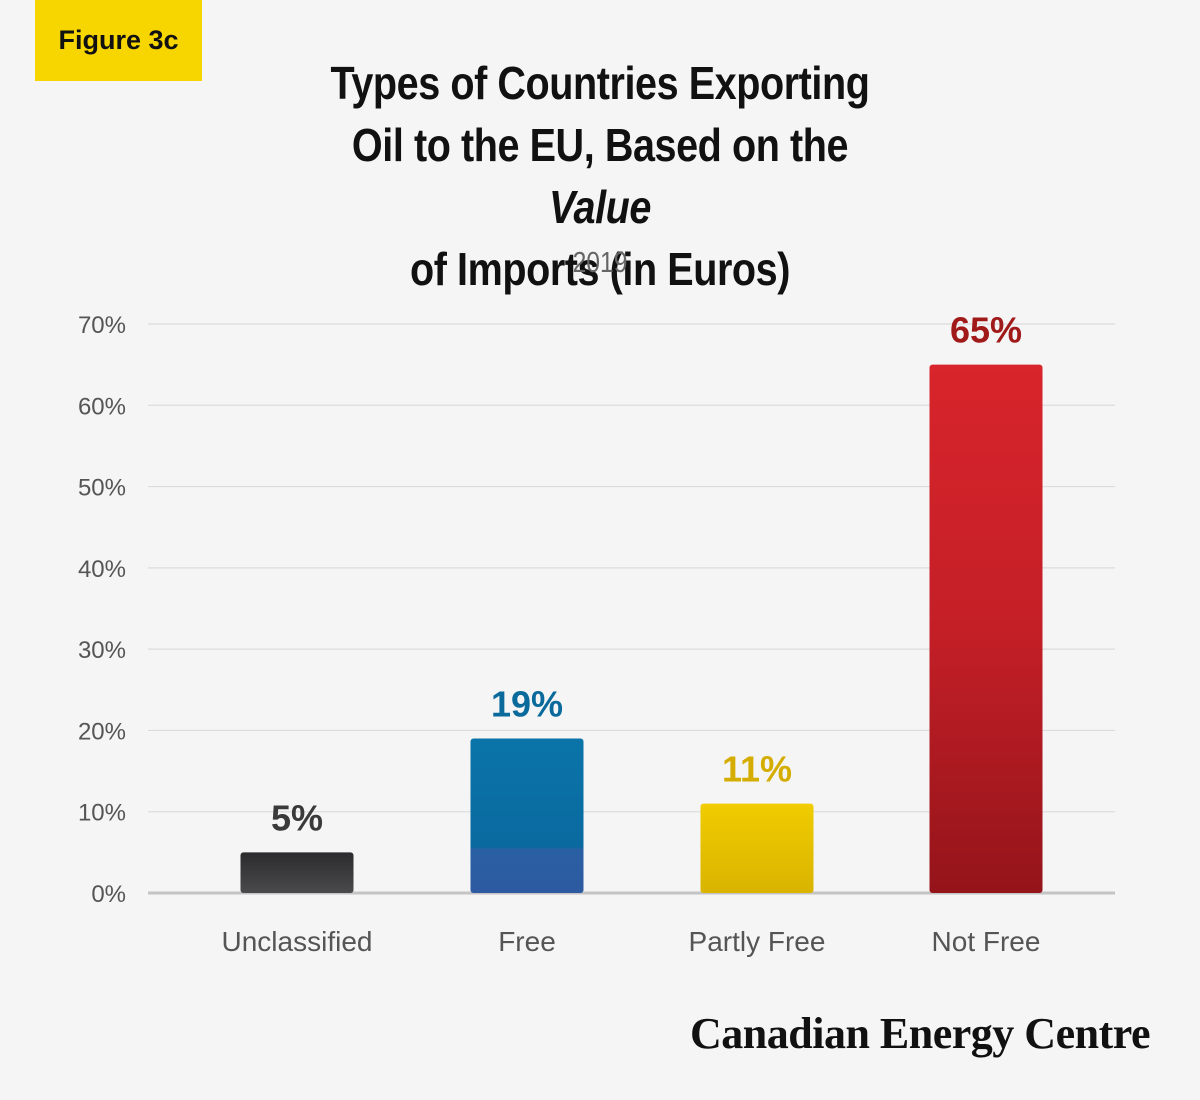  What do you see at coordinates (102, 610) in the screenshot?
I see `y-axis: 0% 10% 20% 30% 40% 50% 60% 70%` at bounding box center [102, 610].